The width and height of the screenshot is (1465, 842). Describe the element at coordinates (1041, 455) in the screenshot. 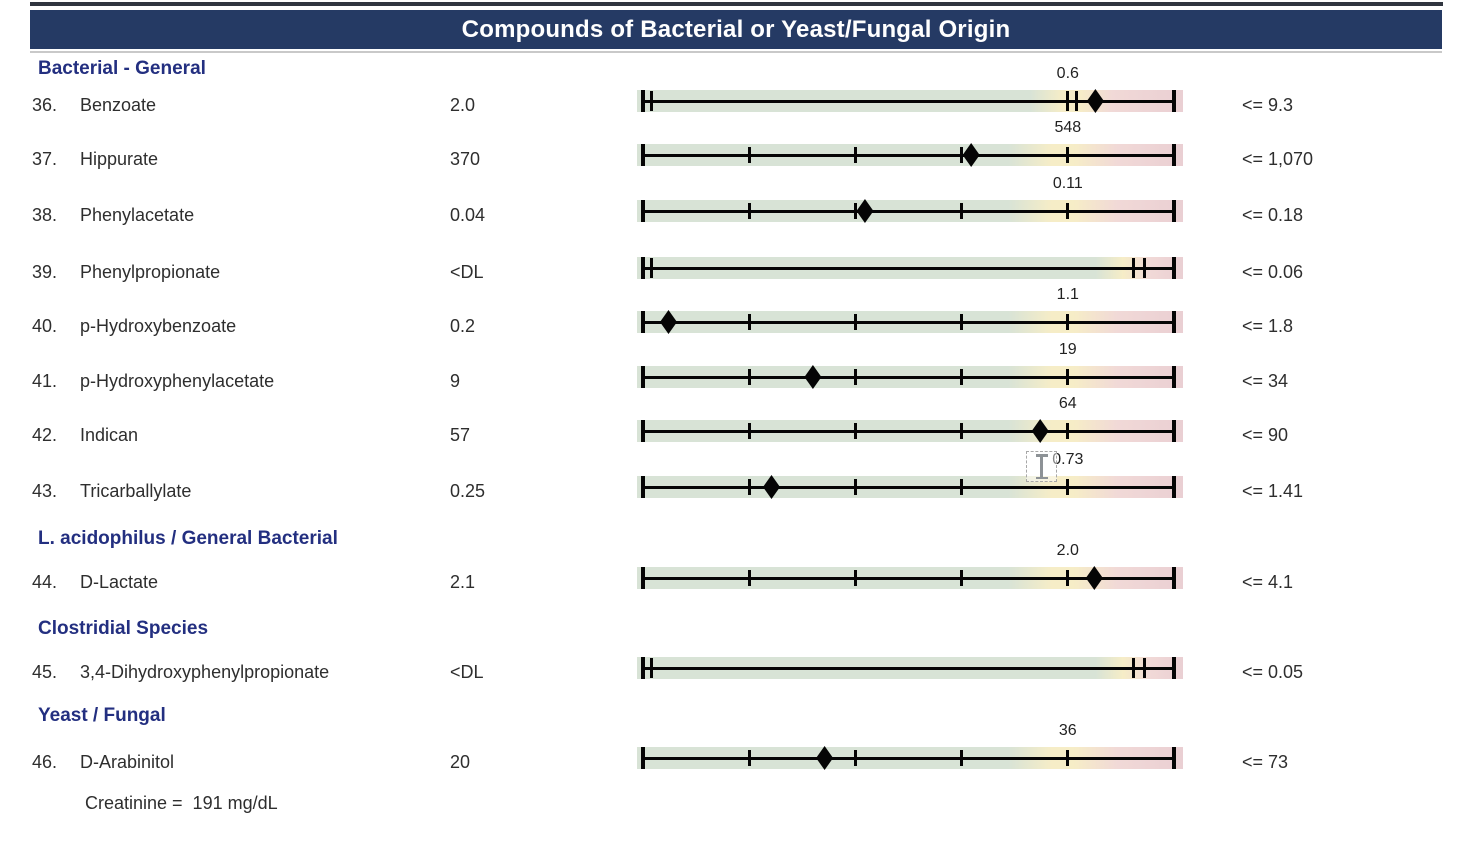

I see `ibeam-serif-top` at that location.